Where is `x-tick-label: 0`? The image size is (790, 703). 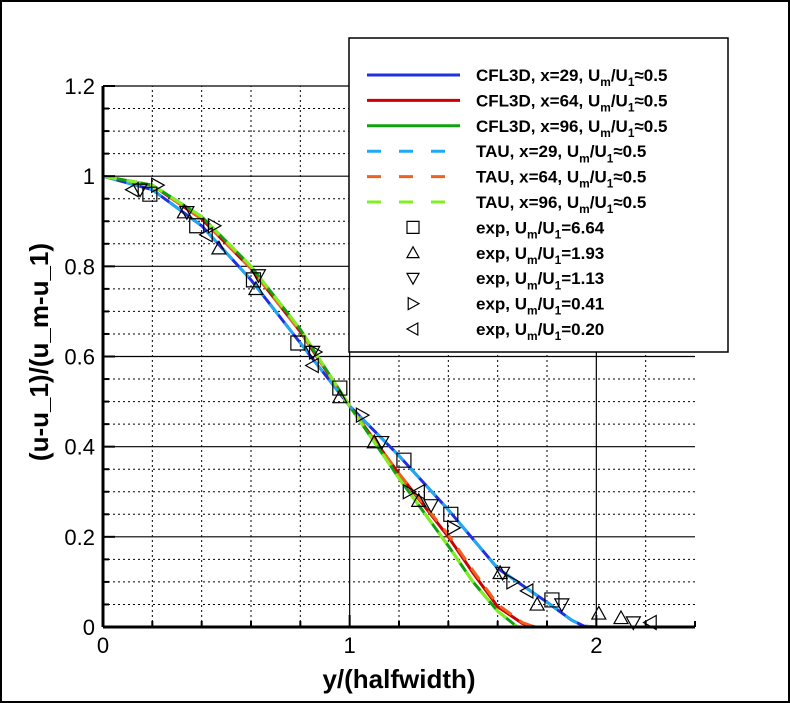 x-tick-label: 0 is located at coordinates (103, 645).